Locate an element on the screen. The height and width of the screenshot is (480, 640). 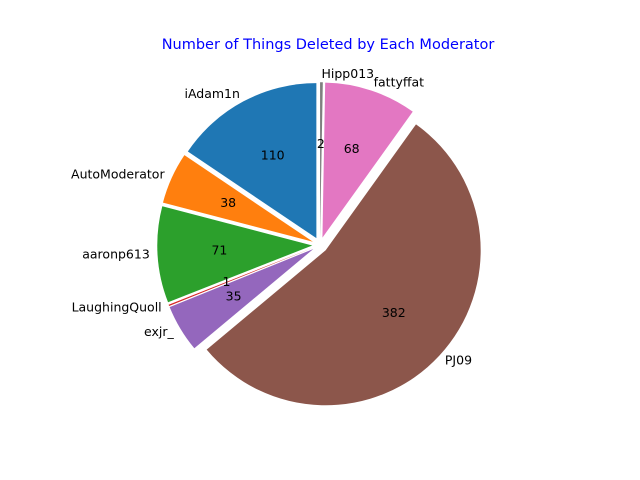
value-label-exjr: 35 is located at coordinates (234, 295).